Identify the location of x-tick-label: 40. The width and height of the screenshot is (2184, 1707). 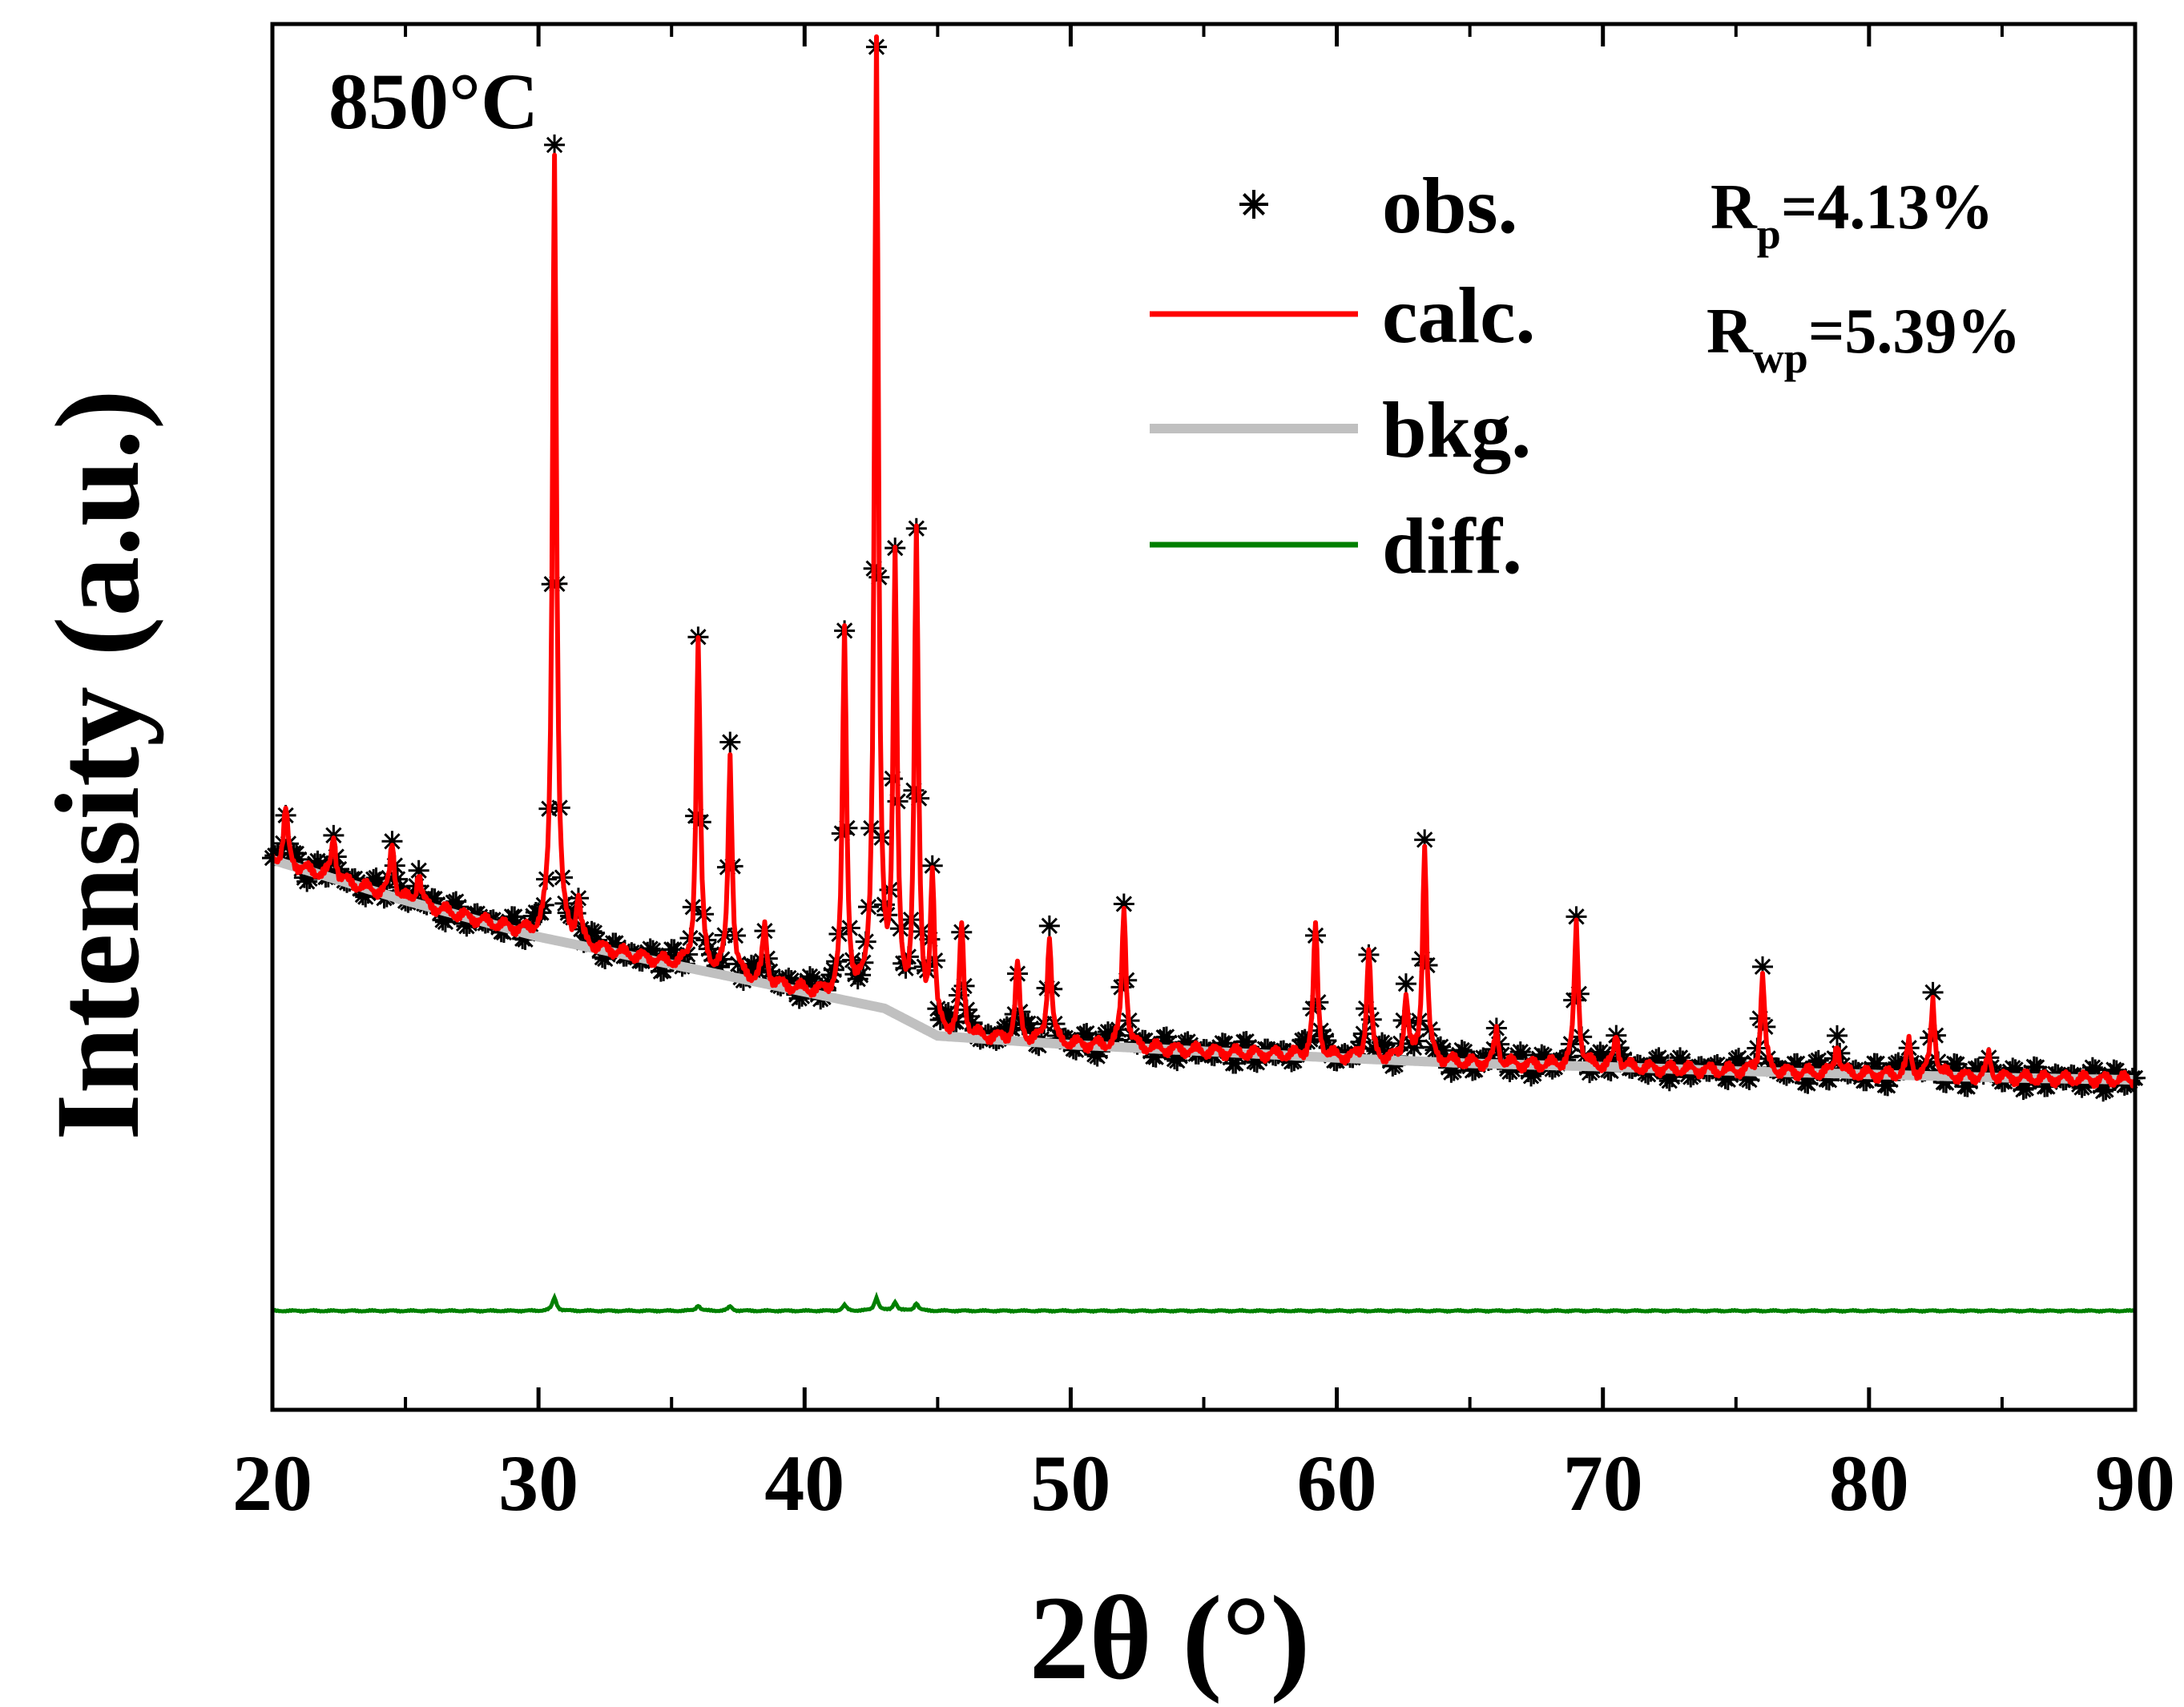
(804, 1483).